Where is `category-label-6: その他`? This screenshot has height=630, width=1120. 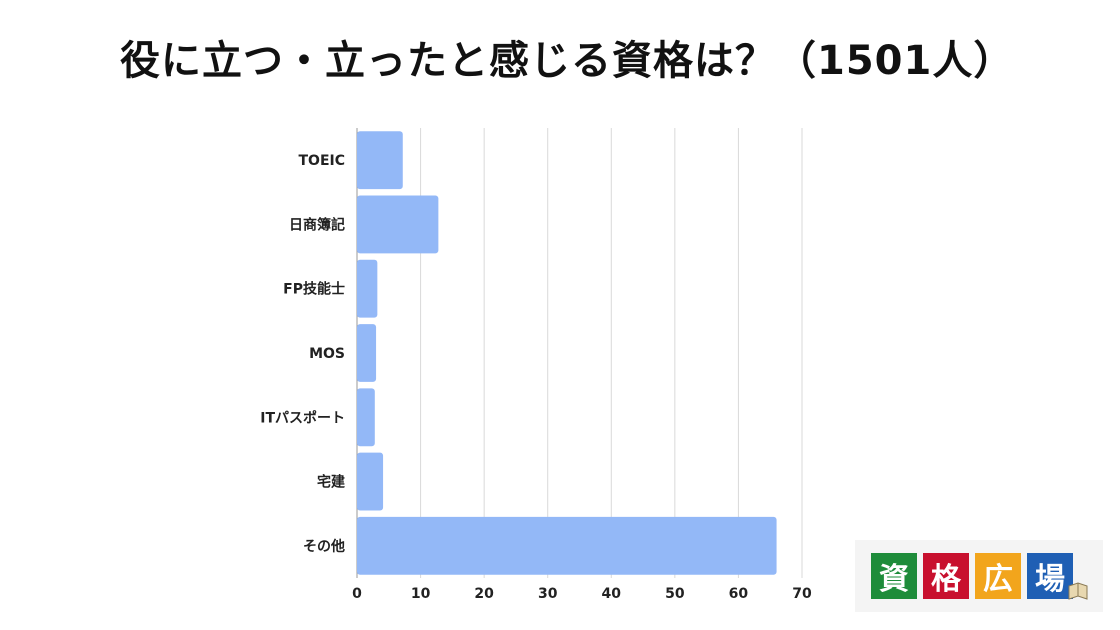
category-label-6: その他 is located at coordinates (324, 546).